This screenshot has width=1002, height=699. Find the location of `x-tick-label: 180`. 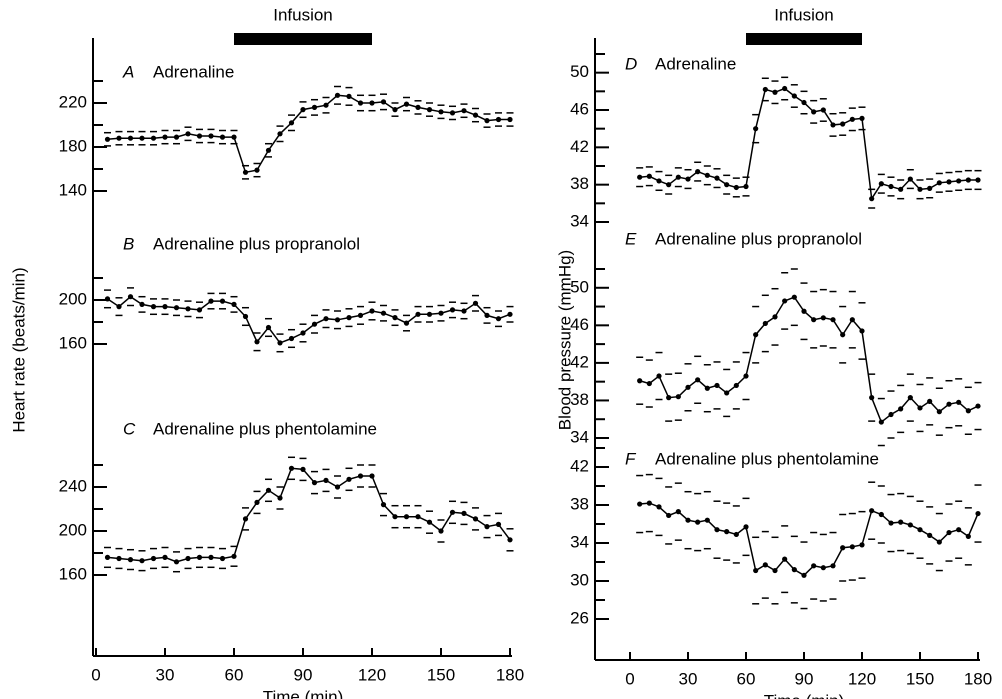

x-tick-label: 180 is located at coordinates (978, 678).